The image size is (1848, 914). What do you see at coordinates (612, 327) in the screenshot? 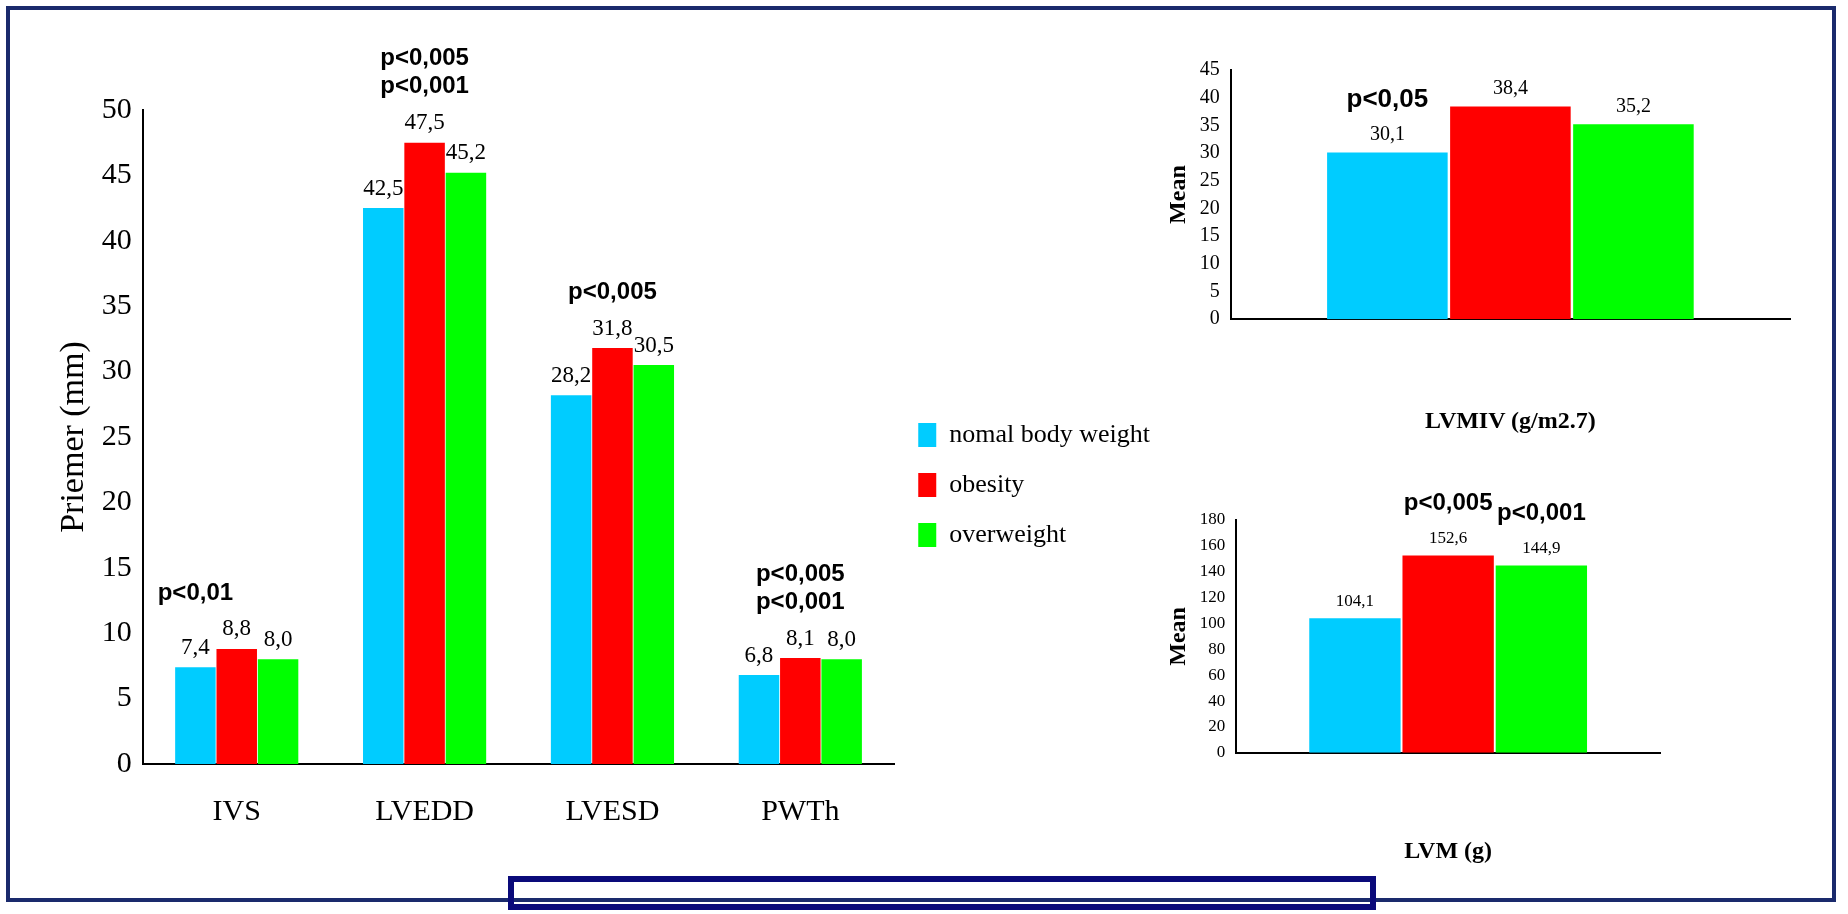
I see `data-label: 31,8` at bounding box center [612, 327].